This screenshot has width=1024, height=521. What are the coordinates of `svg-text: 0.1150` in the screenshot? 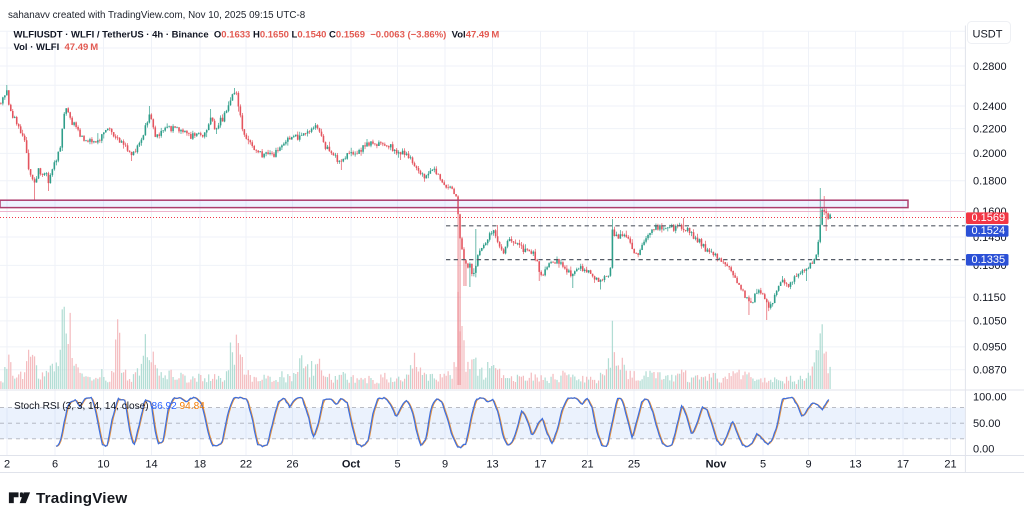 It's located at (989, 298).